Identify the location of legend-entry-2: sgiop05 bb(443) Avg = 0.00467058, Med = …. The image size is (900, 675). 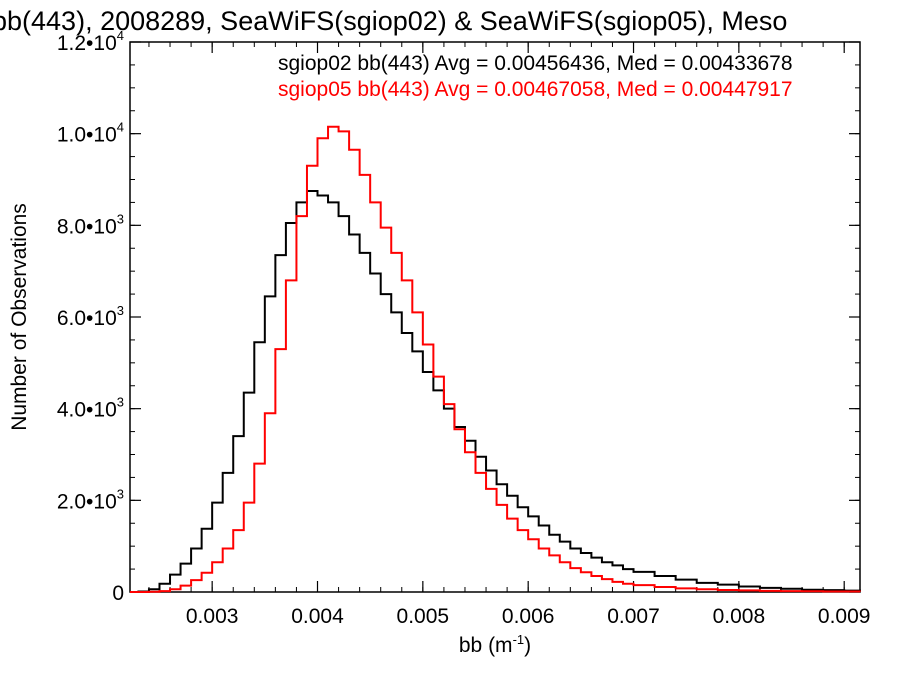
(535, 89).